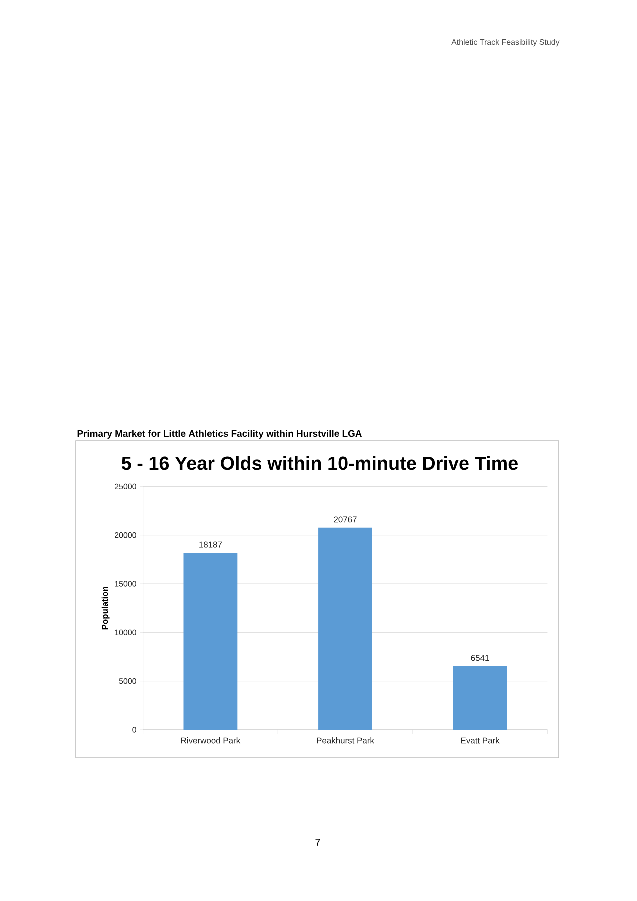 Image resolution: width=637 pixels, height=901 pixels. What do you see at coordinates (211, 741) in the screenshot?
I see `x-tick-label: Riverwood Park` at bounding box center [211, 741].